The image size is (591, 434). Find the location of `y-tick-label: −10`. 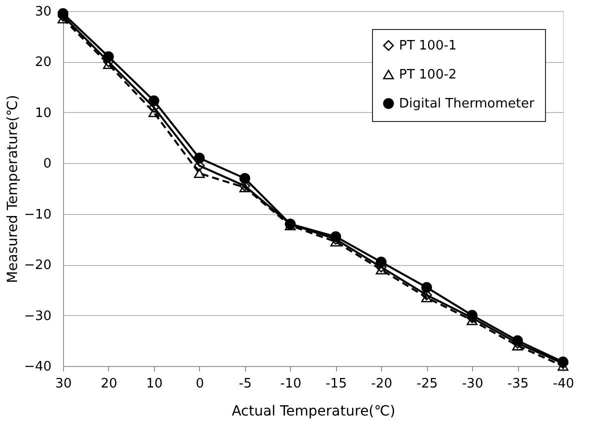

y-tick-label: −10 is located at coordinates (38, 214).